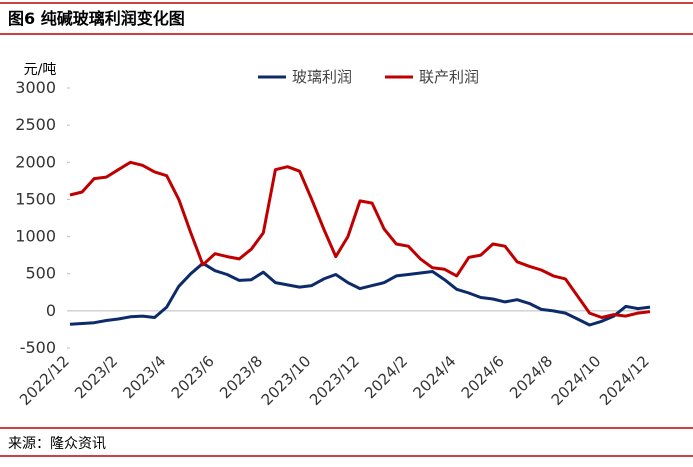  Describe the element at coordinates (40, 70) in the screenshot. I see `y-unit: 元/吨` at that location.